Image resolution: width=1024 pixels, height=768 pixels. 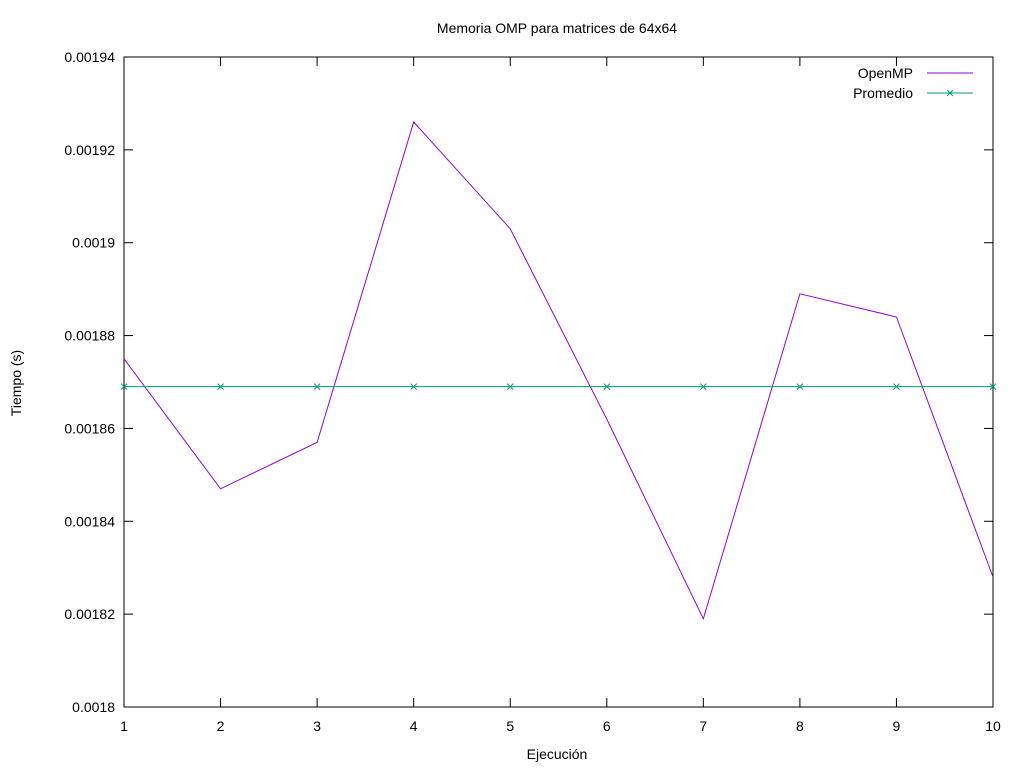 What do you see at coordinates (885, 73) in the screenshot?
I see `legend-label-openmp: OpenMP` at bounding box center [885, 73].